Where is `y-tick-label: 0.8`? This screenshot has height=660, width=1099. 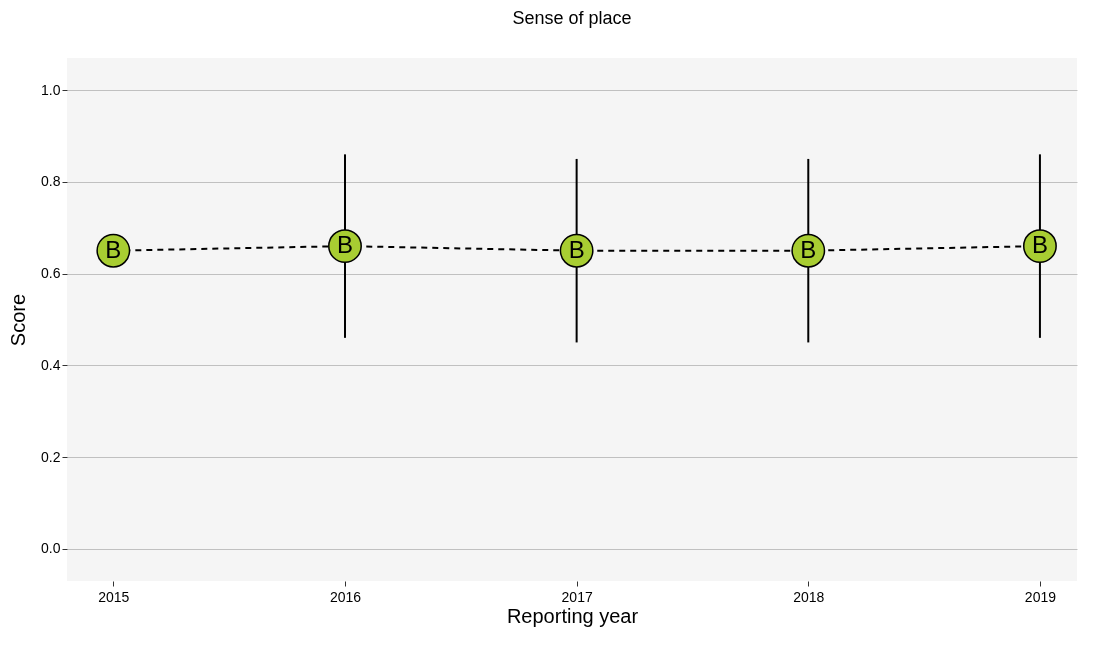 y-tick-label: 0.8 is located at coordinates (51, 181).